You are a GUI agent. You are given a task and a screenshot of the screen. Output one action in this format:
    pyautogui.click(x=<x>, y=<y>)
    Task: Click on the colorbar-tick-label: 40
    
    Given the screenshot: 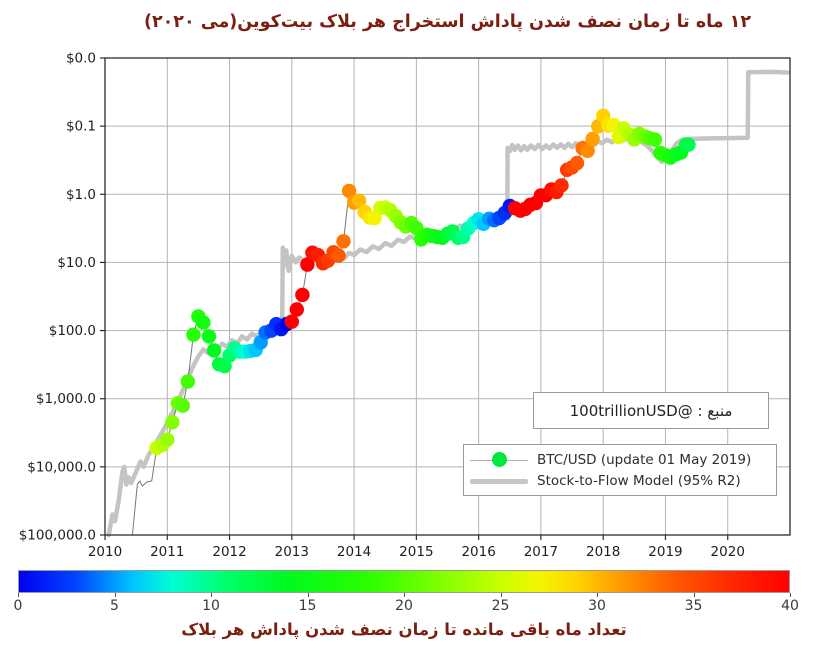 What is the action you would take?
    pyautogui.click(x=790, y=606)
    